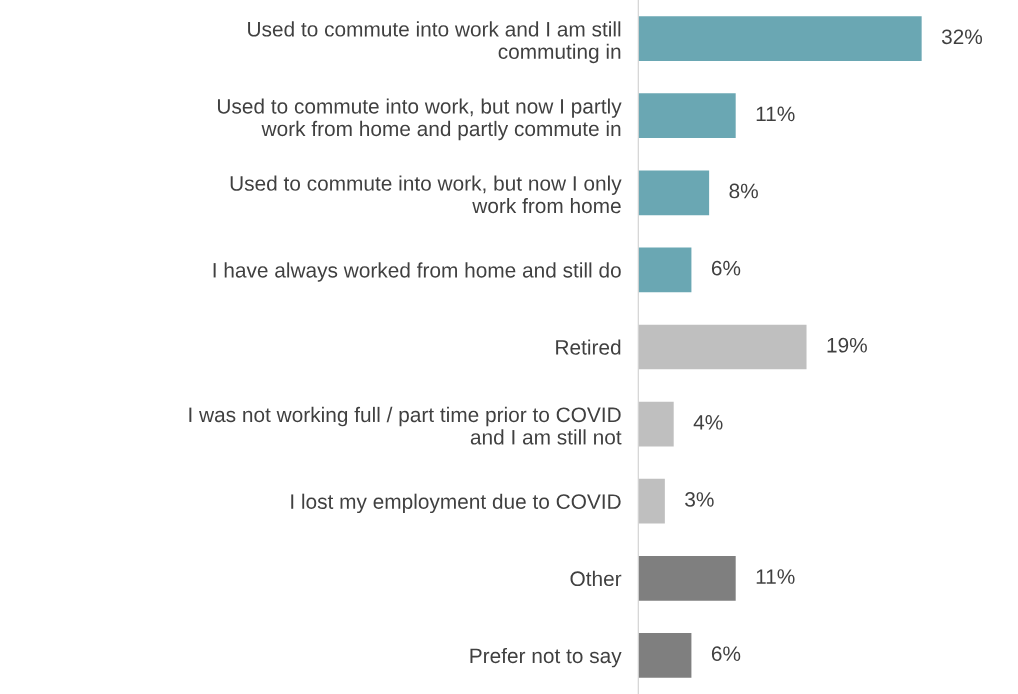 The image size is (1018, 694). Describe the element at coordinates (434, 42) in the screenshot. I see `y-tick-label: Used to commute into work and I am still commuting in` at that location.